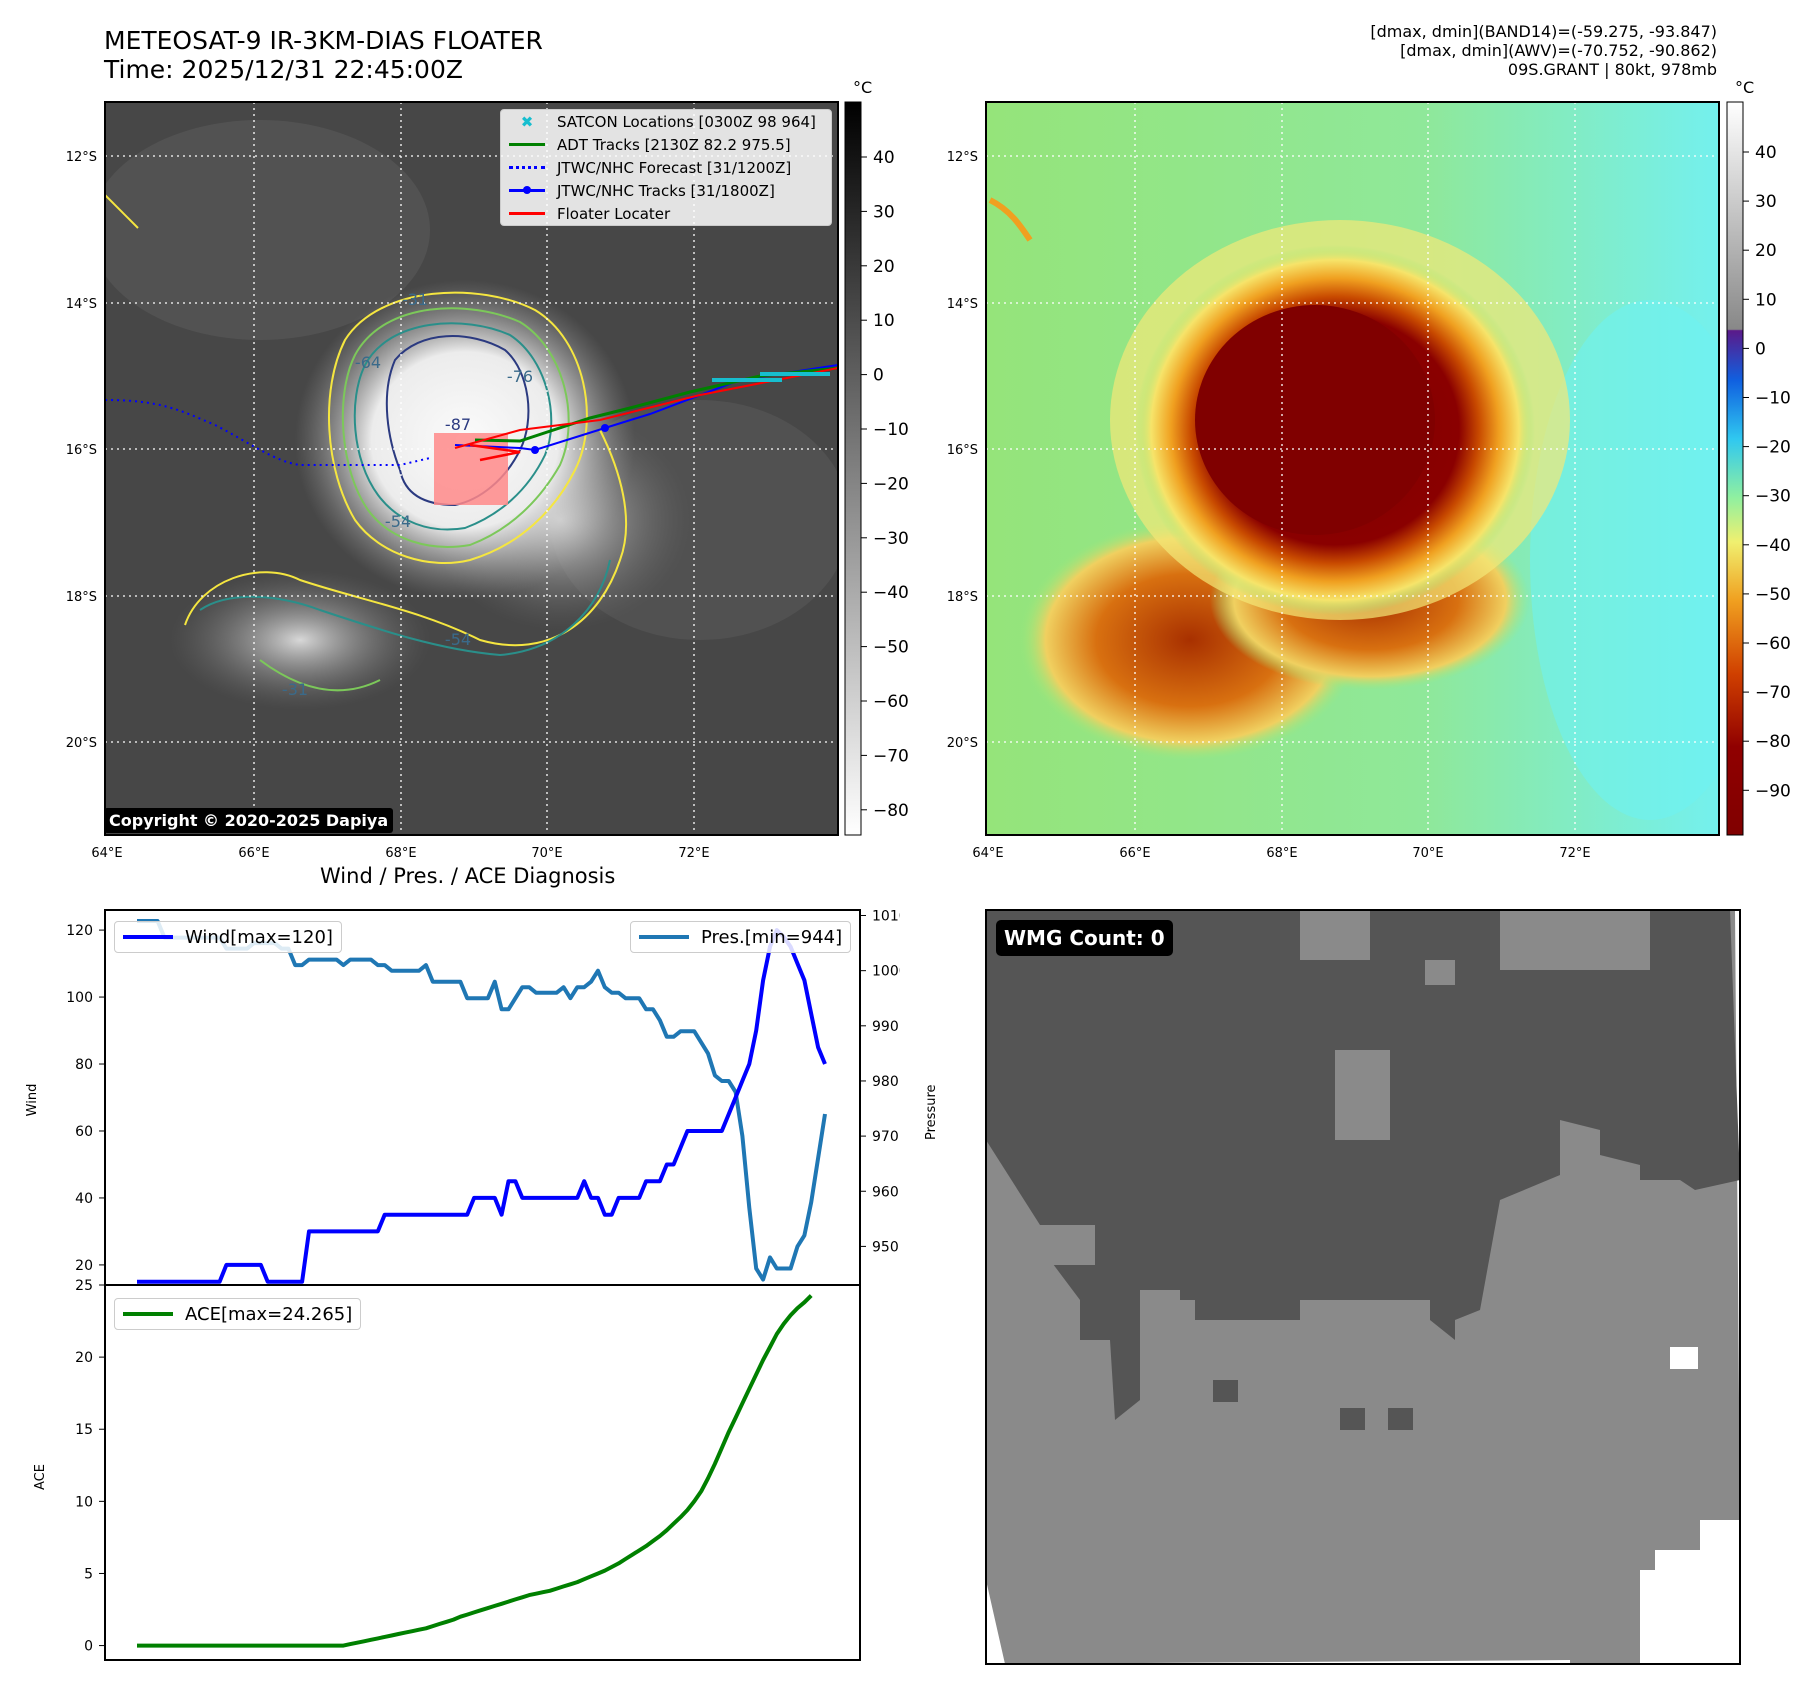  What do you see at coordinates (320, 675) in the screenshot?
I see `contour-spiral-mid` at bounding box center [320, 675].